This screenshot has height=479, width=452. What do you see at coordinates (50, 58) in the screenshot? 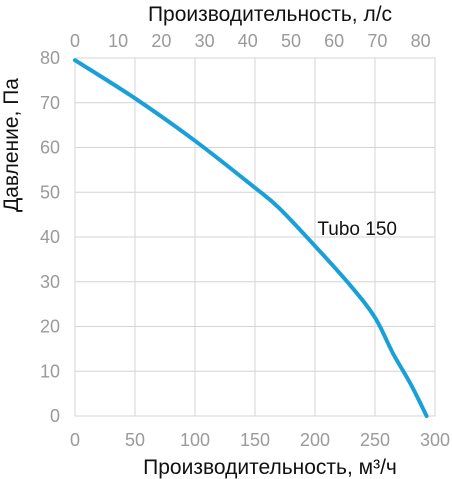
I see `y-tick-label: 80` at bounding box center [50, 58].